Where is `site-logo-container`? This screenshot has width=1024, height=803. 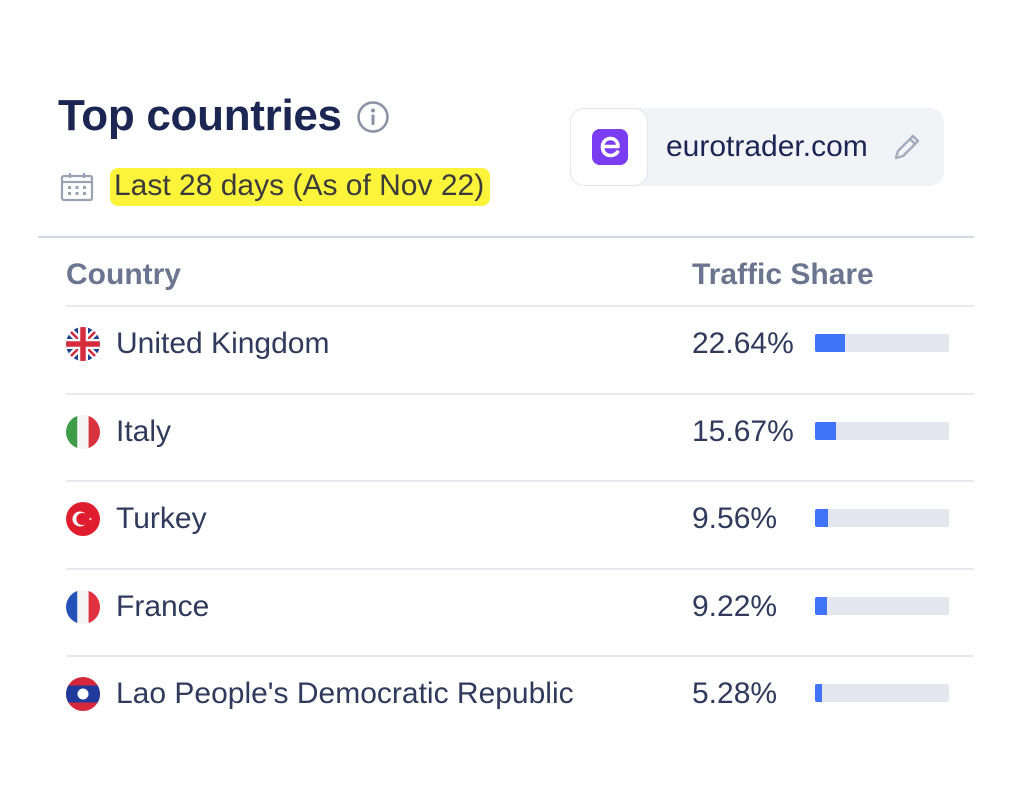 site-logo-container is located at coordinates (609, 147).